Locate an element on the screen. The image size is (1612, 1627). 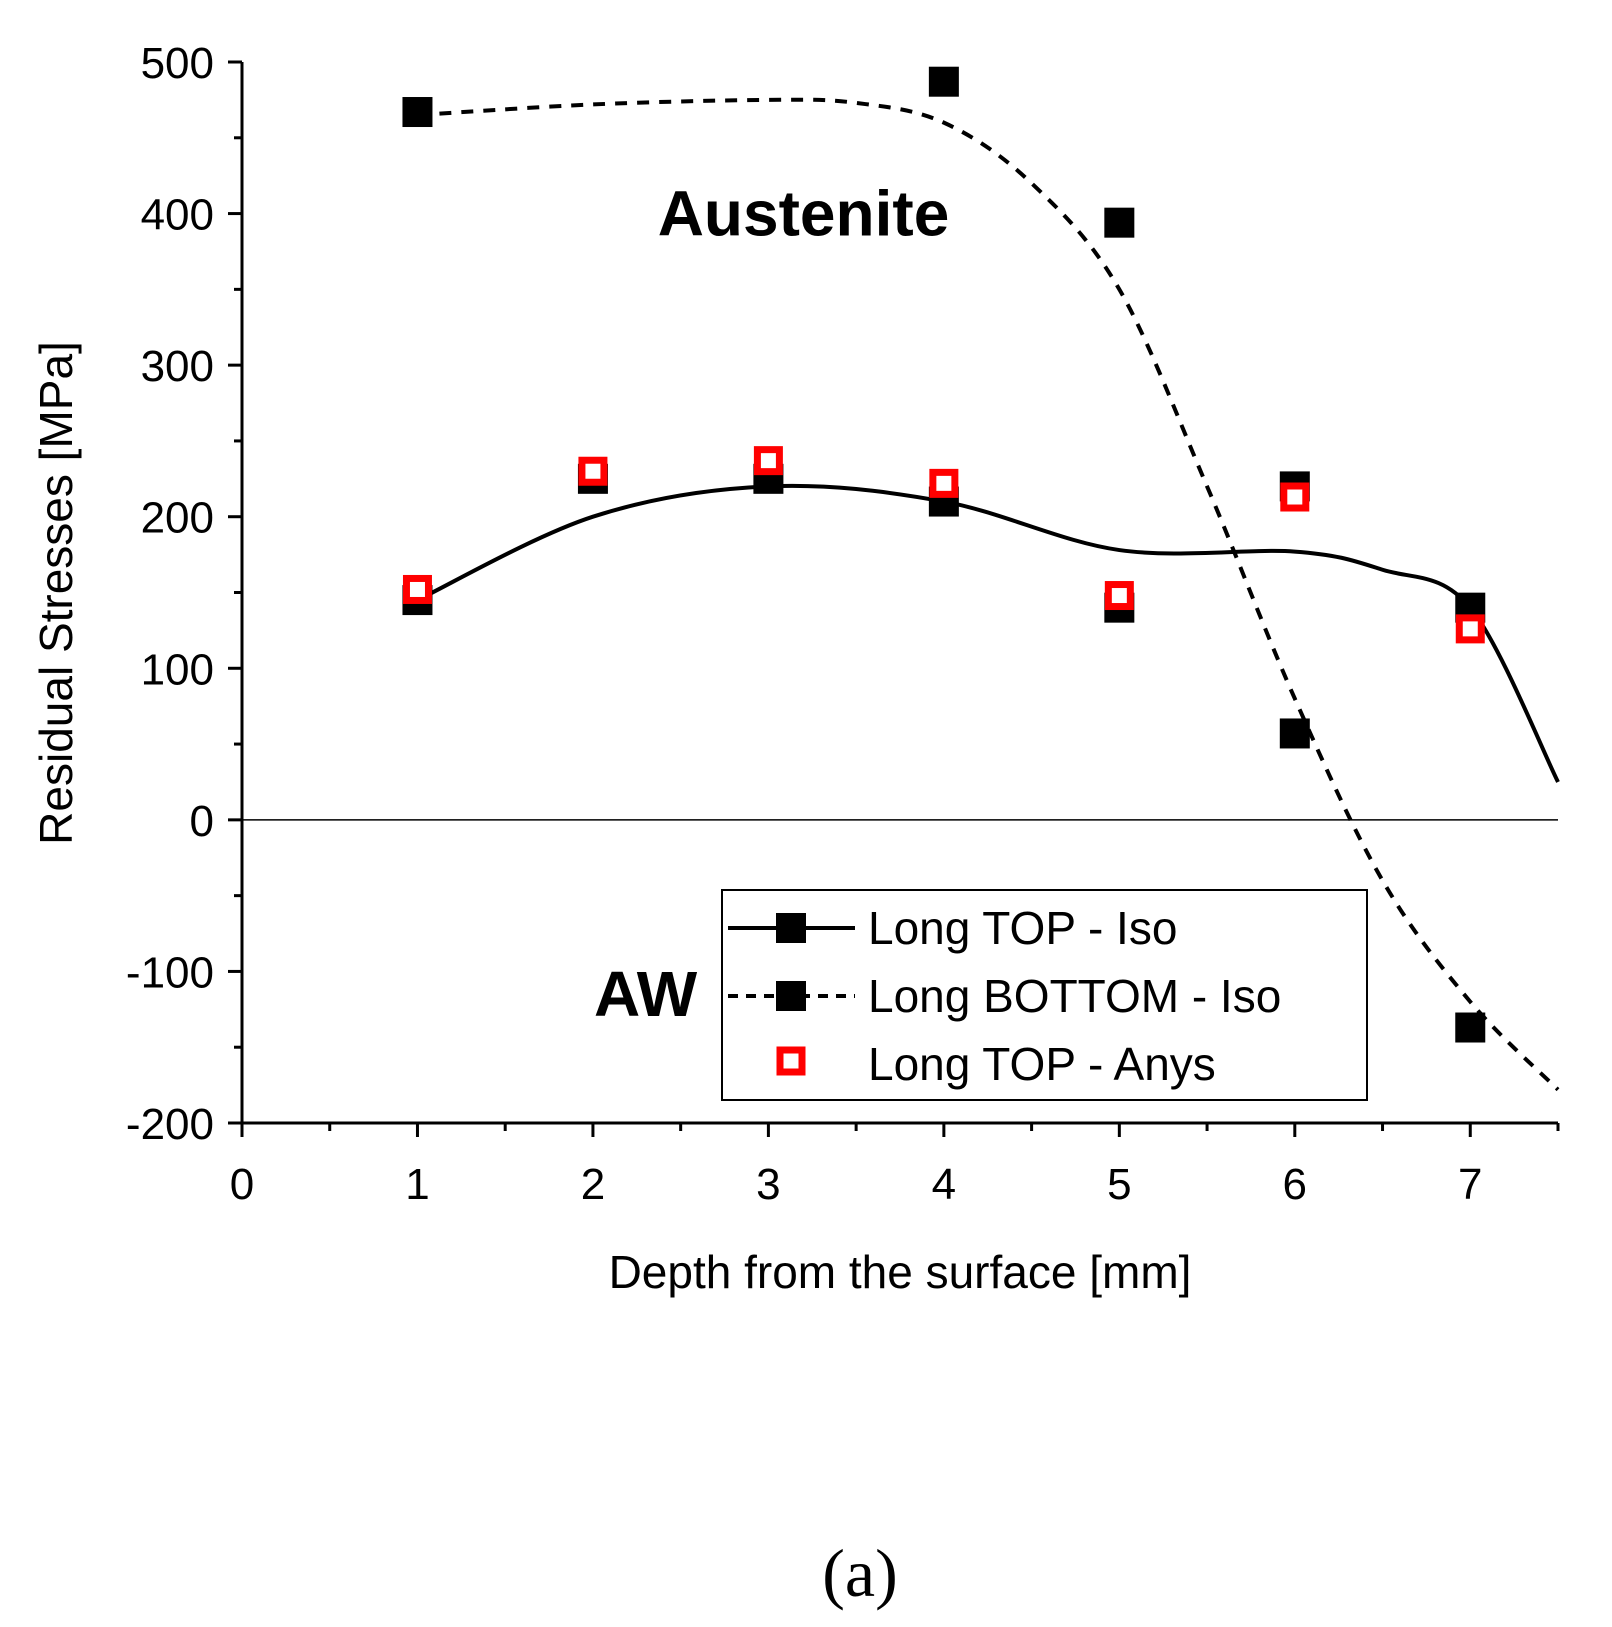
x-tick-label: 7 is located at coordinates (1470, 1184).